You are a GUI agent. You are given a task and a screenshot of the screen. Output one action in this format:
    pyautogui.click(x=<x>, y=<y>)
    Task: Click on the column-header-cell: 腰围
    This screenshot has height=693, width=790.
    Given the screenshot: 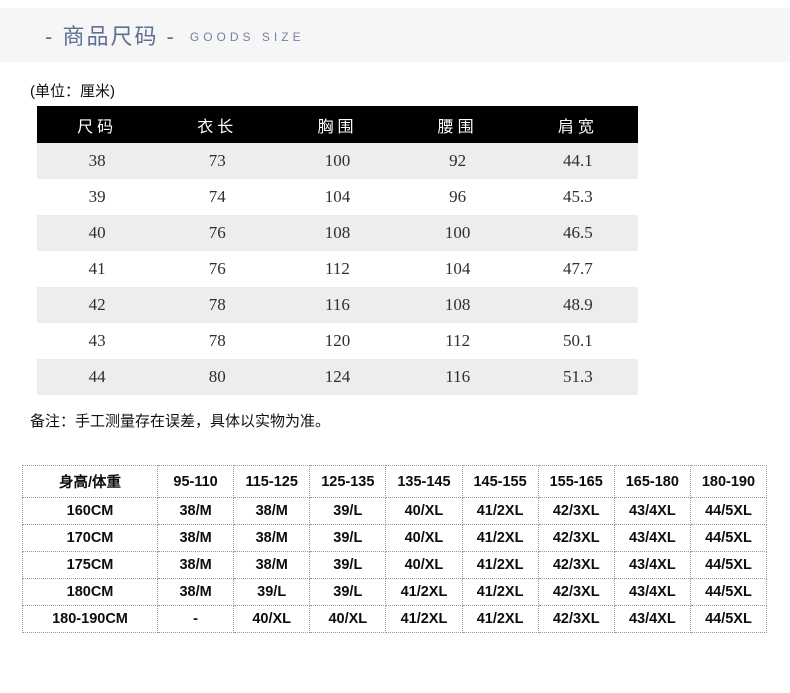 What is the action you would take?
    pyautogui.click(x=457, y=127)
    